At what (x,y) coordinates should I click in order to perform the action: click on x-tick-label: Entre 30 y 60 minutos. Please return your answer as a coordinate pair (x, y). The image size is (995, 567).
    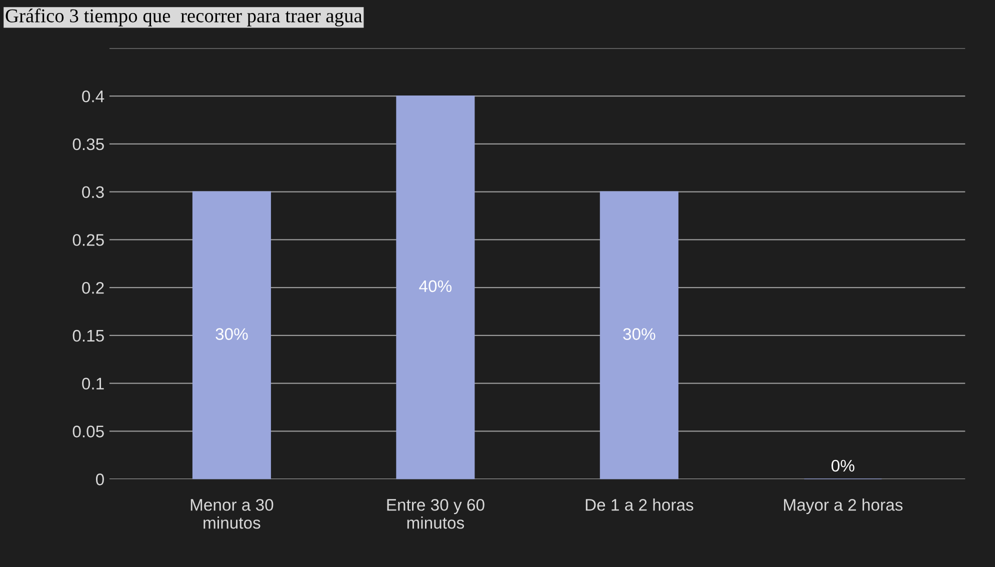
    Looking at the image, I should click on (435, 514).